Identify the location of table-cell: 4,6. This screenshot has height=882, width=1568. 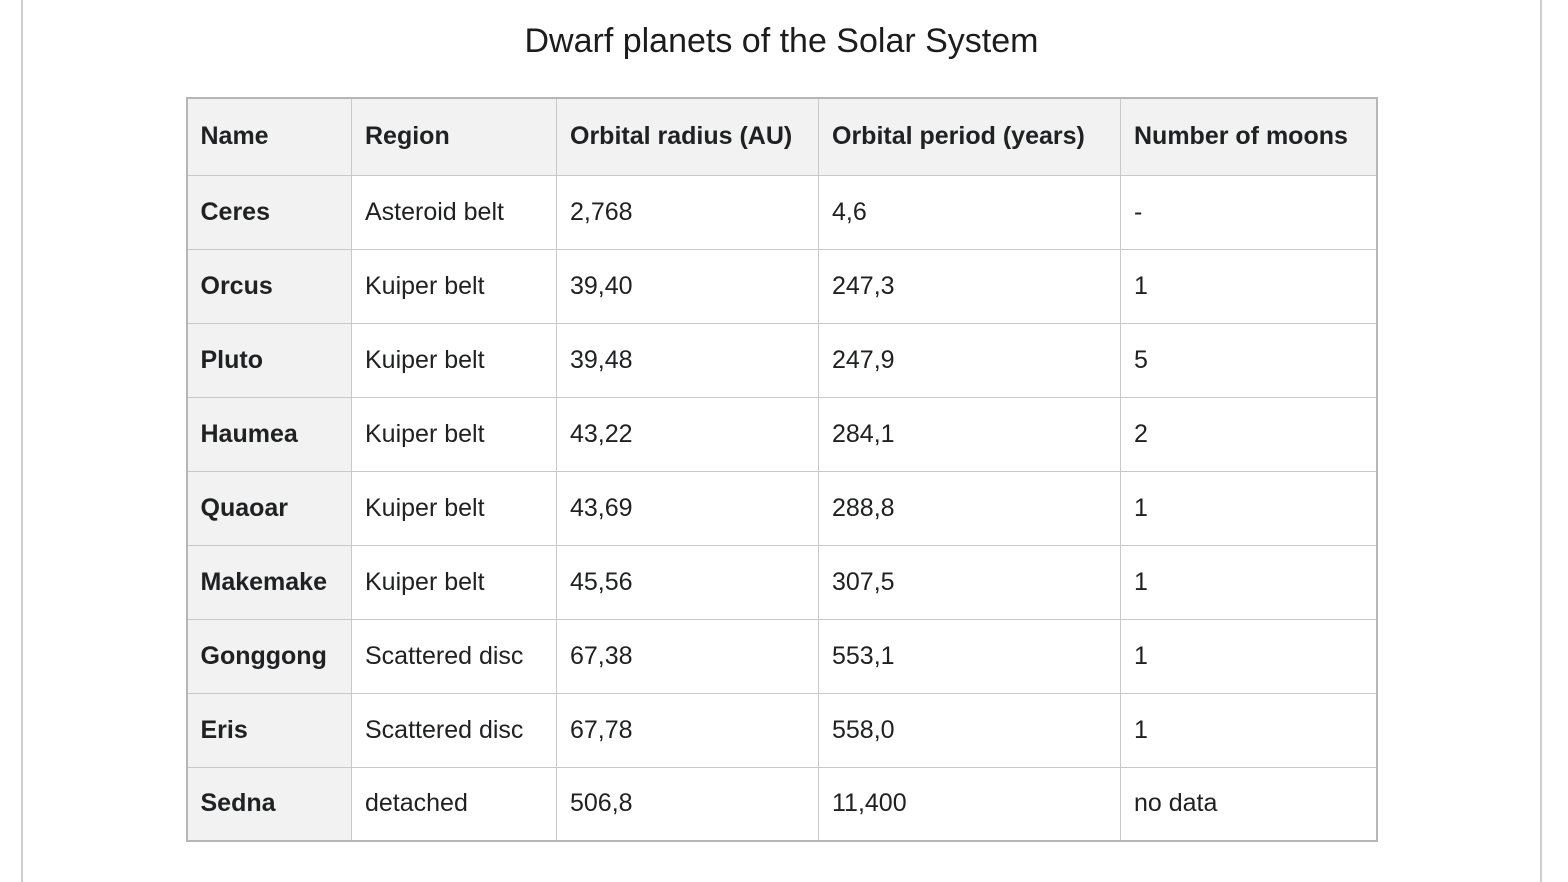
(969, 212).